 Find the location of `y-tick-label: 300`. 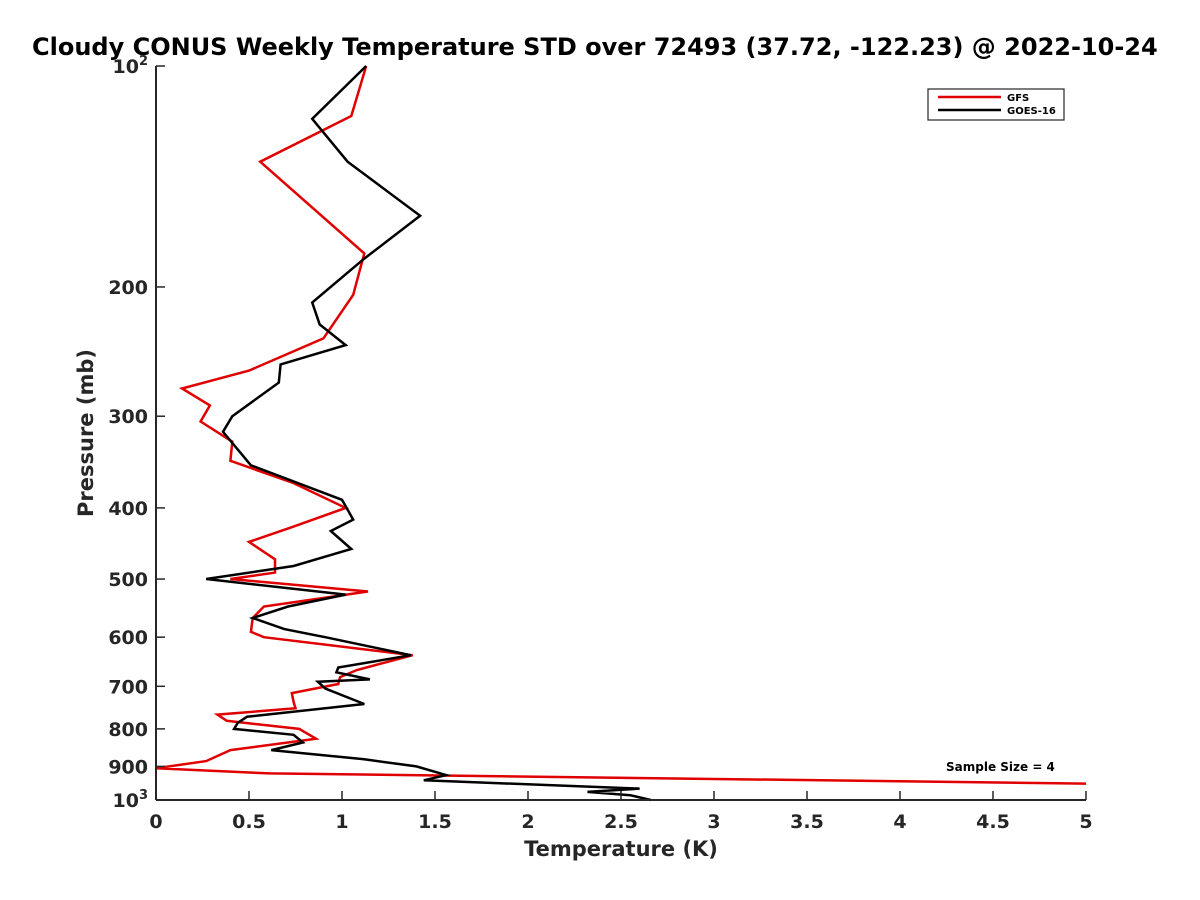

y-tick-label: 300 is located at coordinates (128, 417).